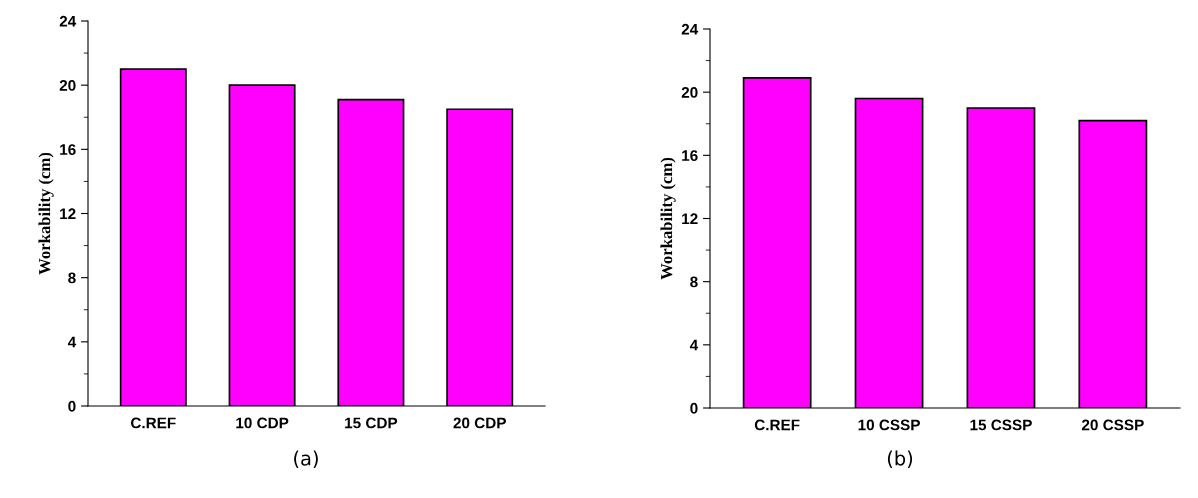  I want to click on text: (b), so click(900, 459).